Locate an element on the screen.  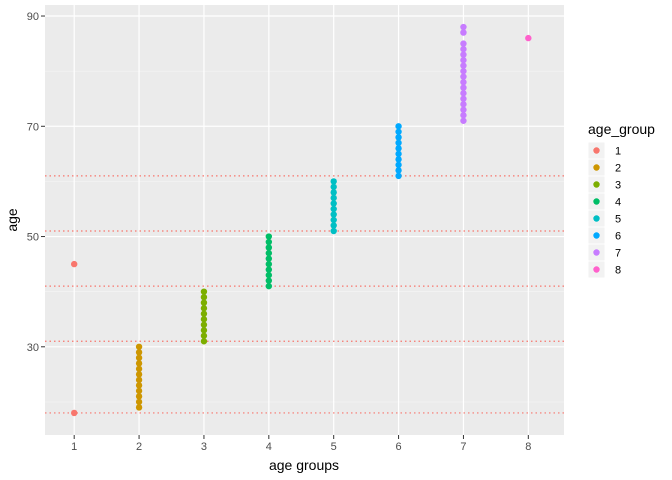
legend-label: 2 is located at coordinates (618, 169).